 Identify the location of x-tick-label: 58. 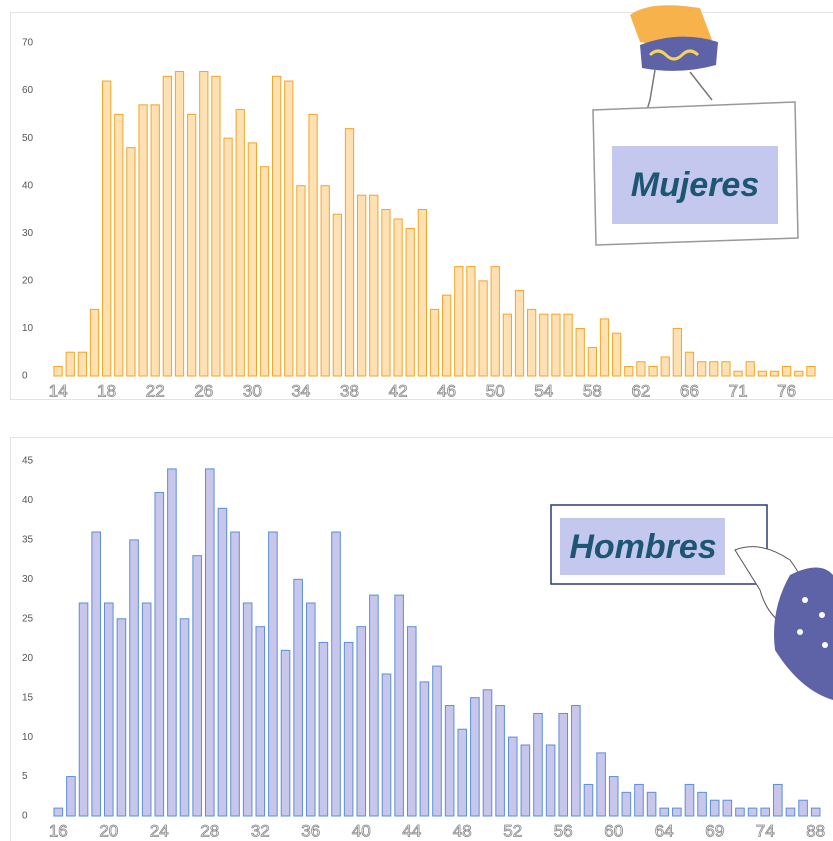
(592, 390).